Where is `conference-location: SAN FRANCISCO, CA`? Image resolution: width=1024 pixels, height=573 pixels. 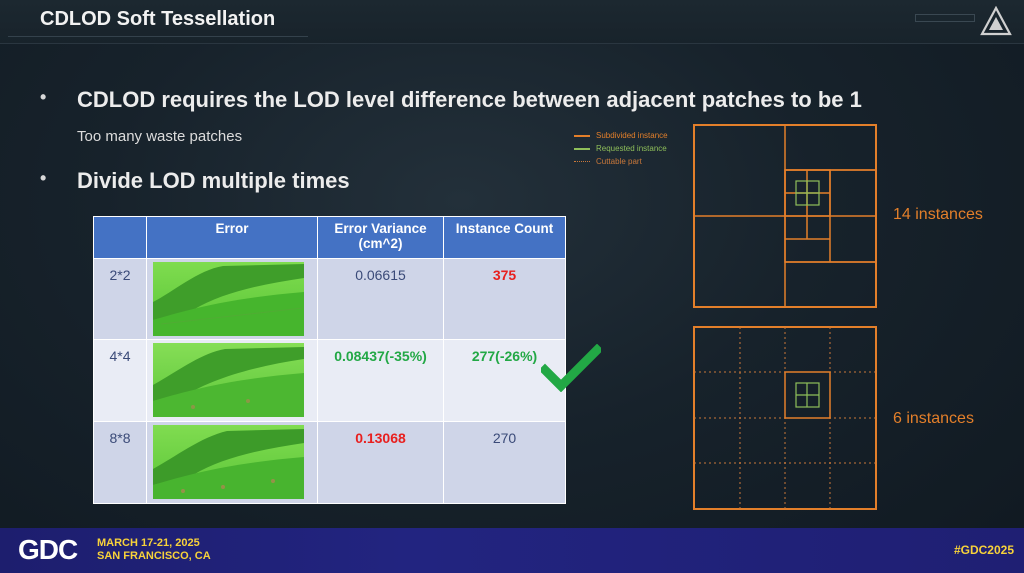
conference-location: SAN FRANCISCO, CA is located at coordinates (154, 556).